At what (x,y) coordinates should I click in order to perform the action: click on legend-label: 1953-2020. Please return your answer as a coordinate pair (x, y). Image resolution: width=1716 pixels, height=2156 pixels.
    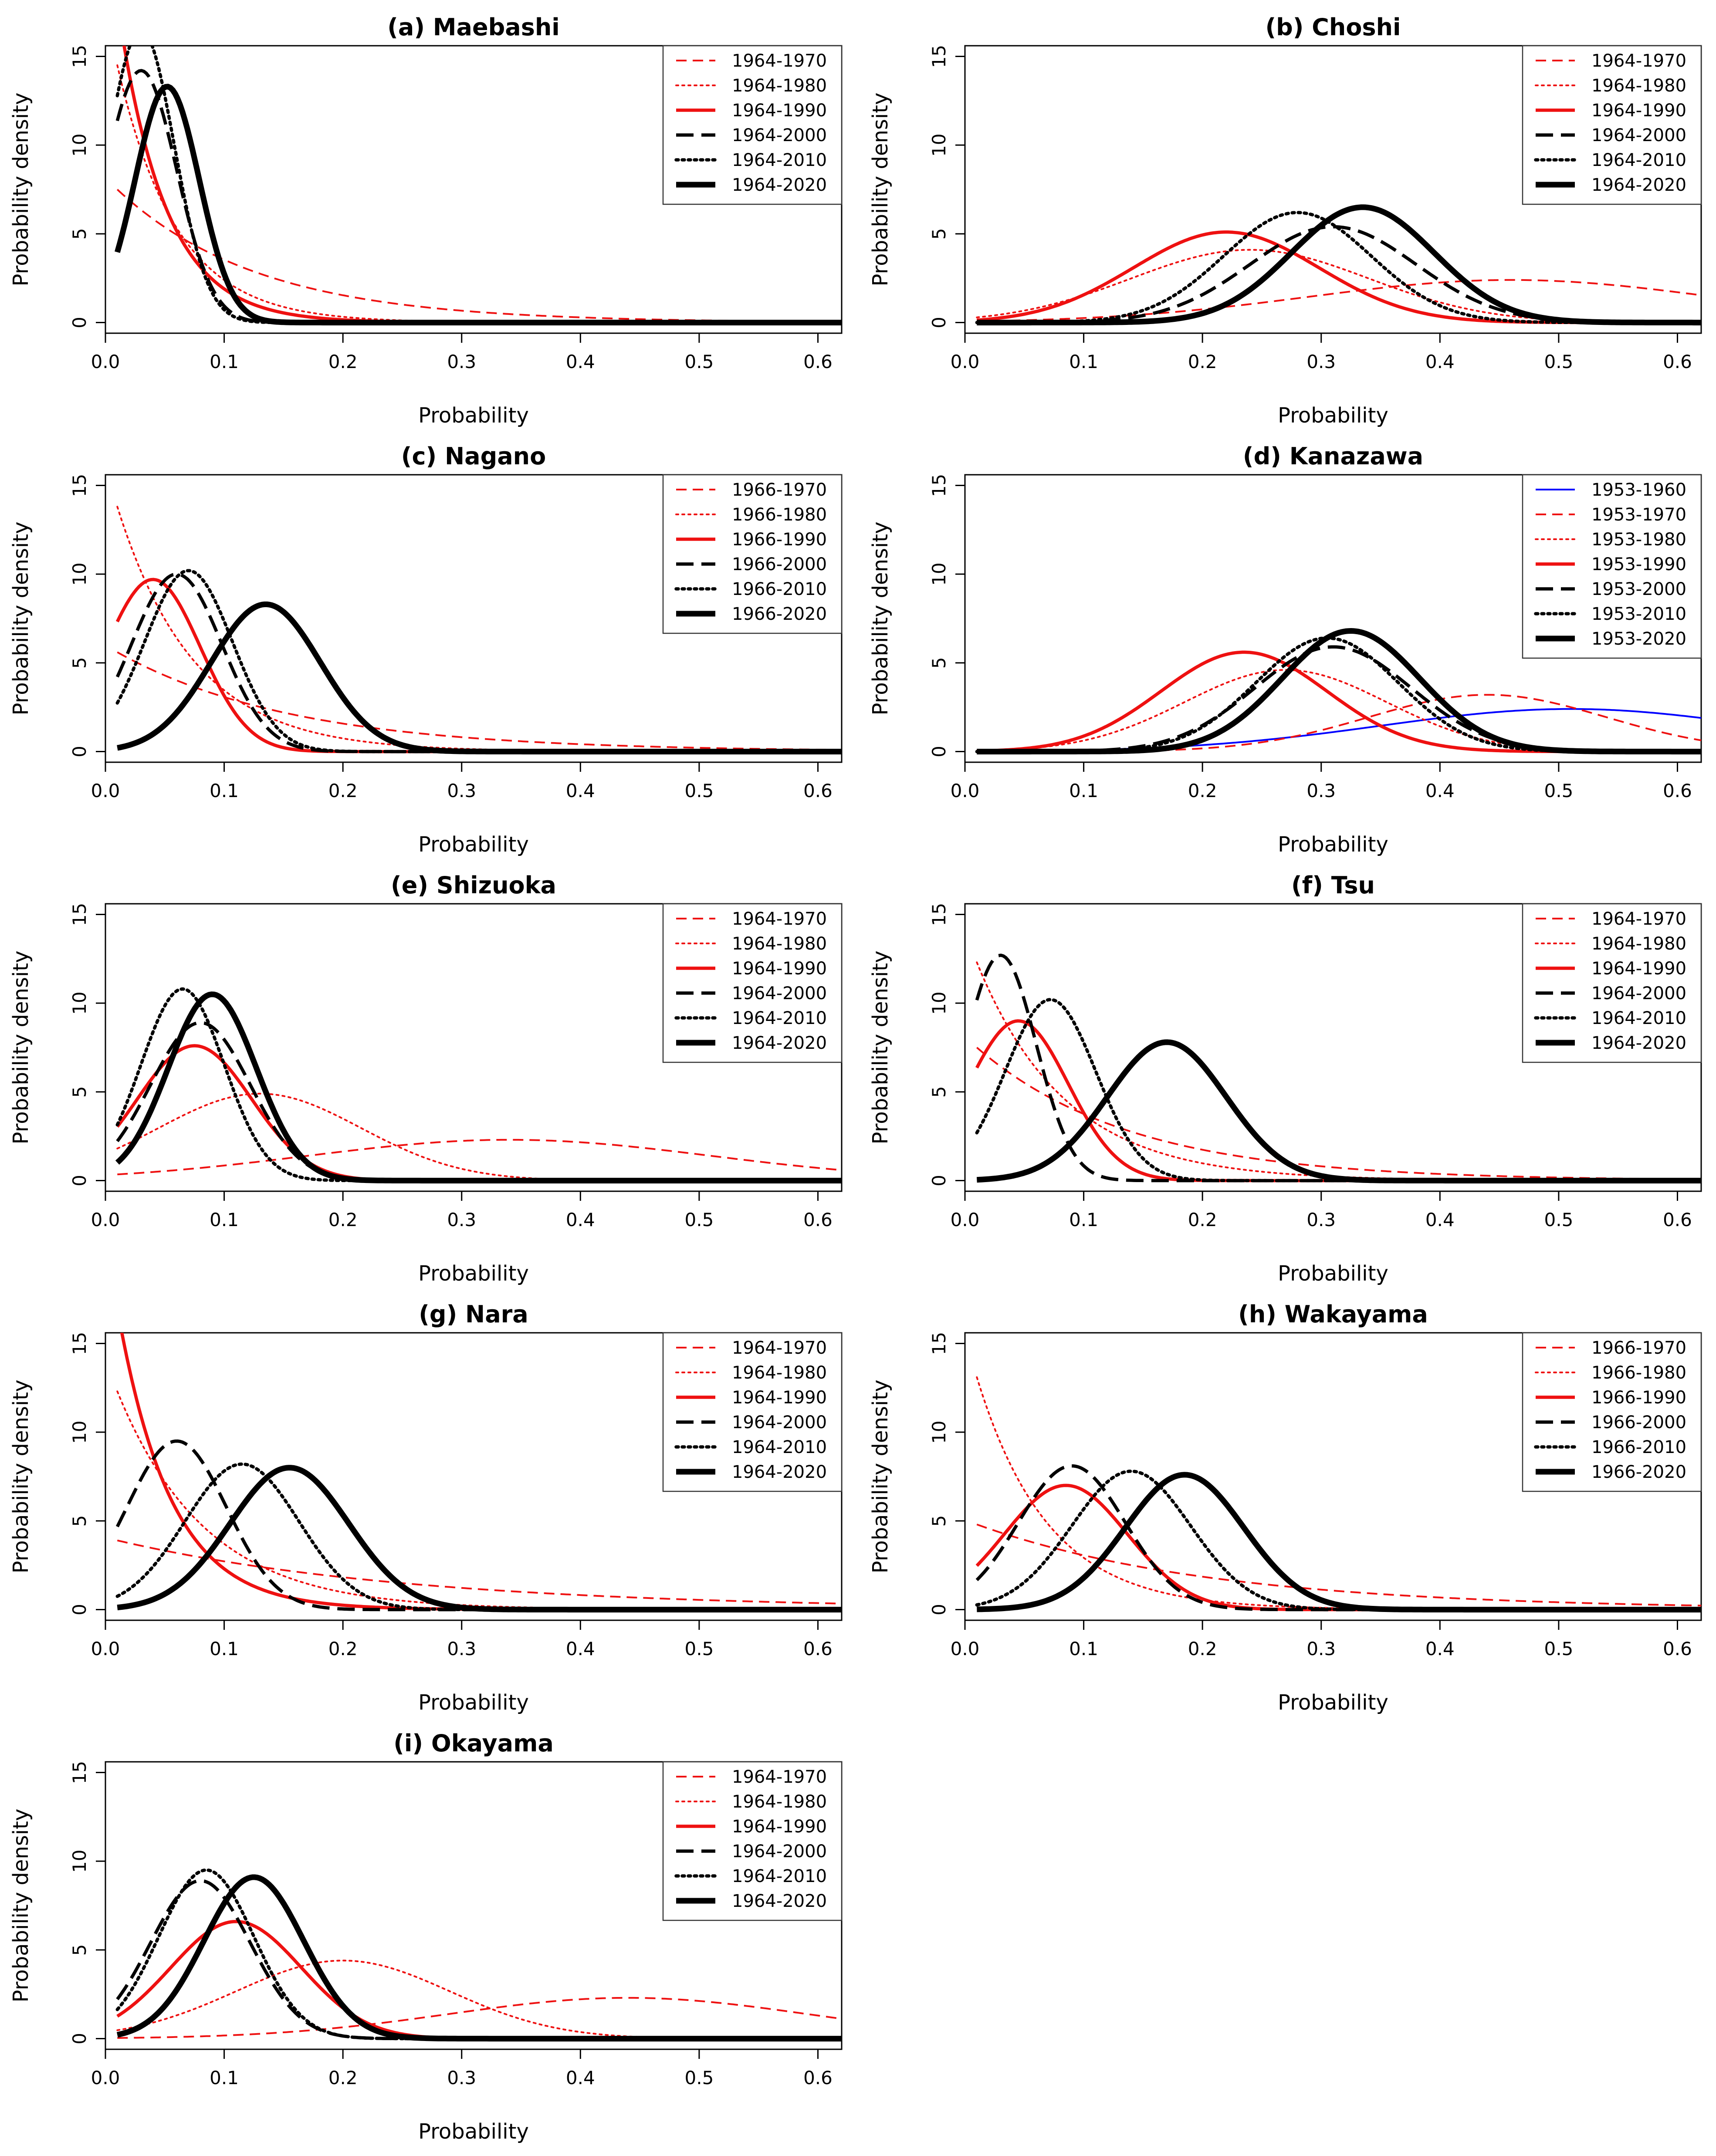
    Looking at the image, I should click on (1638, 639).